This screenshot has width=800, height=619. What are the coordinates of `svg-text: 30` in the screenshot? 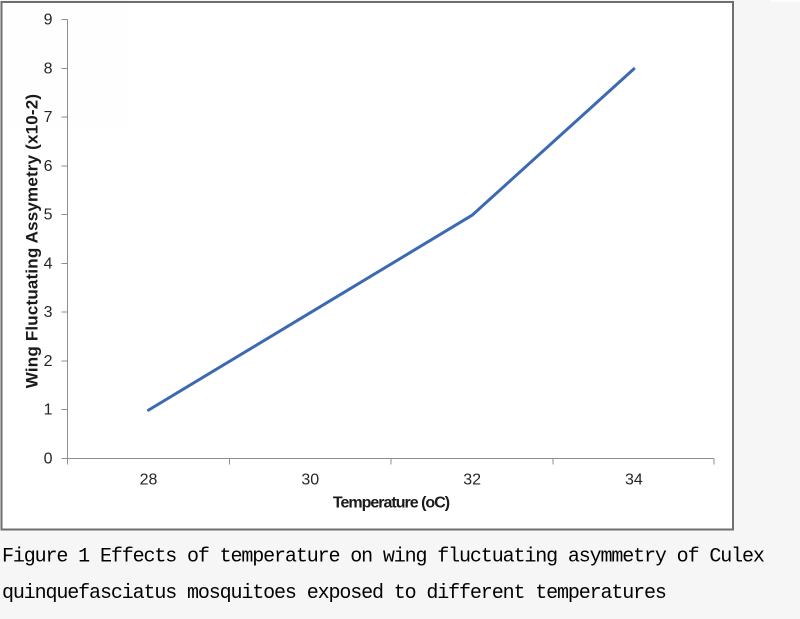 It's located at (310, 480).